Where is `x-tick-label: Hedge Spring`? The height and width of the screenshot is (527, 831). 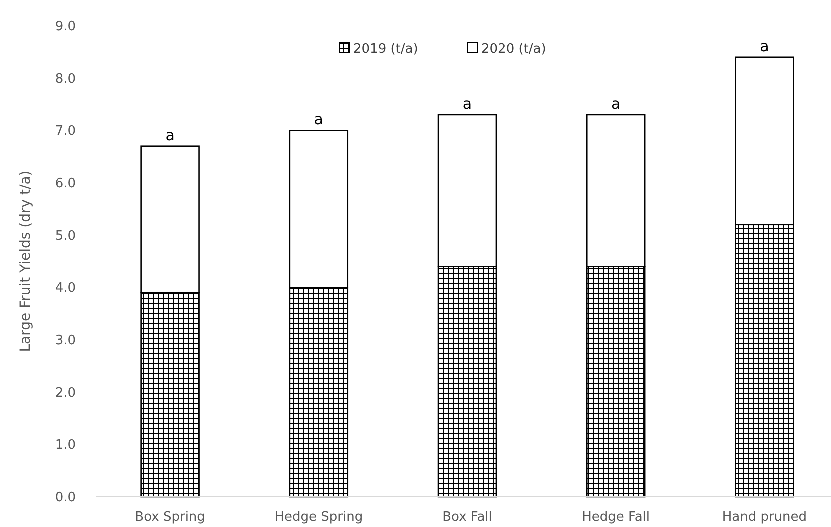
x-tick-label: Hedge Spring is located at coordinates (319, 517).